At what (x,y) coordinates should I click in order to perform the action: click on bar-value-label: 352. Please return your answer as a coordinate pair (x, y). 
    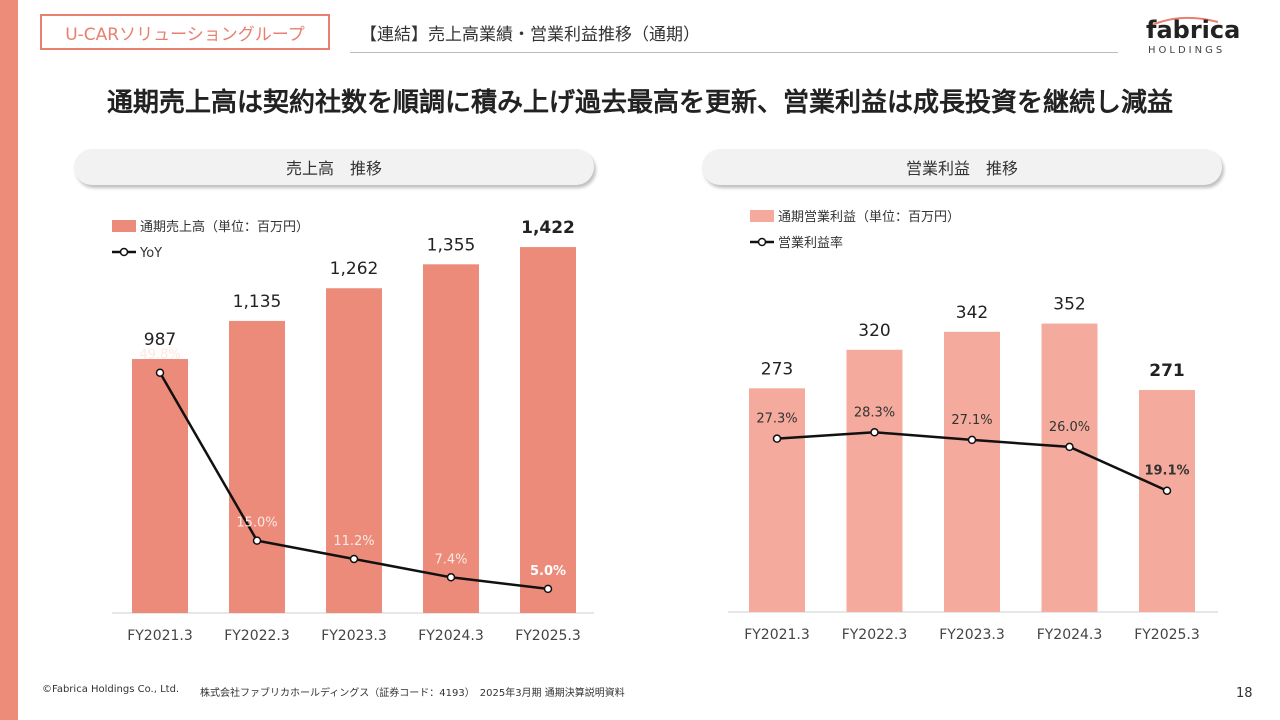
    Looking at the image, I should click on (1069, 305).